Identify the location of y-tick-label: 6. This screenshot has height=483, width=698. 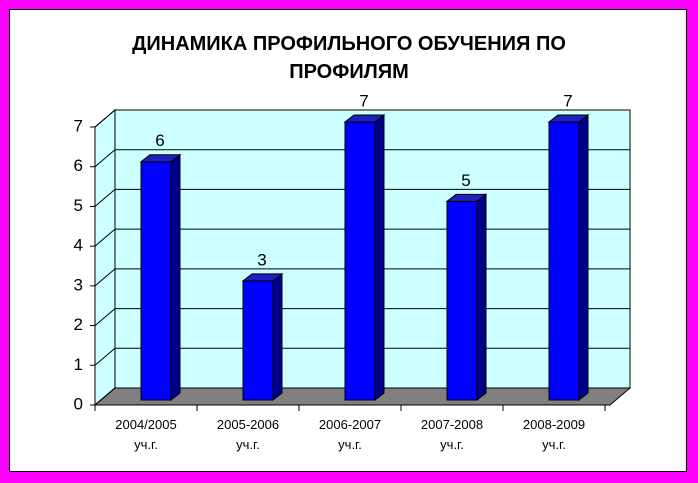
(78, 165).